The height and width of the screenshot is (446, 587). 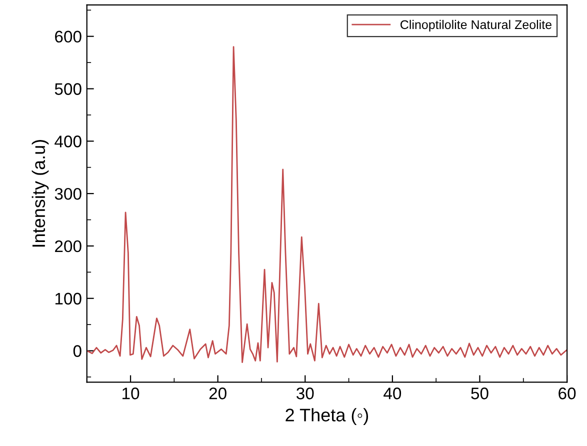 I want to click on y-axis-title: Intensity (a.u), so click(x=40, y=193).